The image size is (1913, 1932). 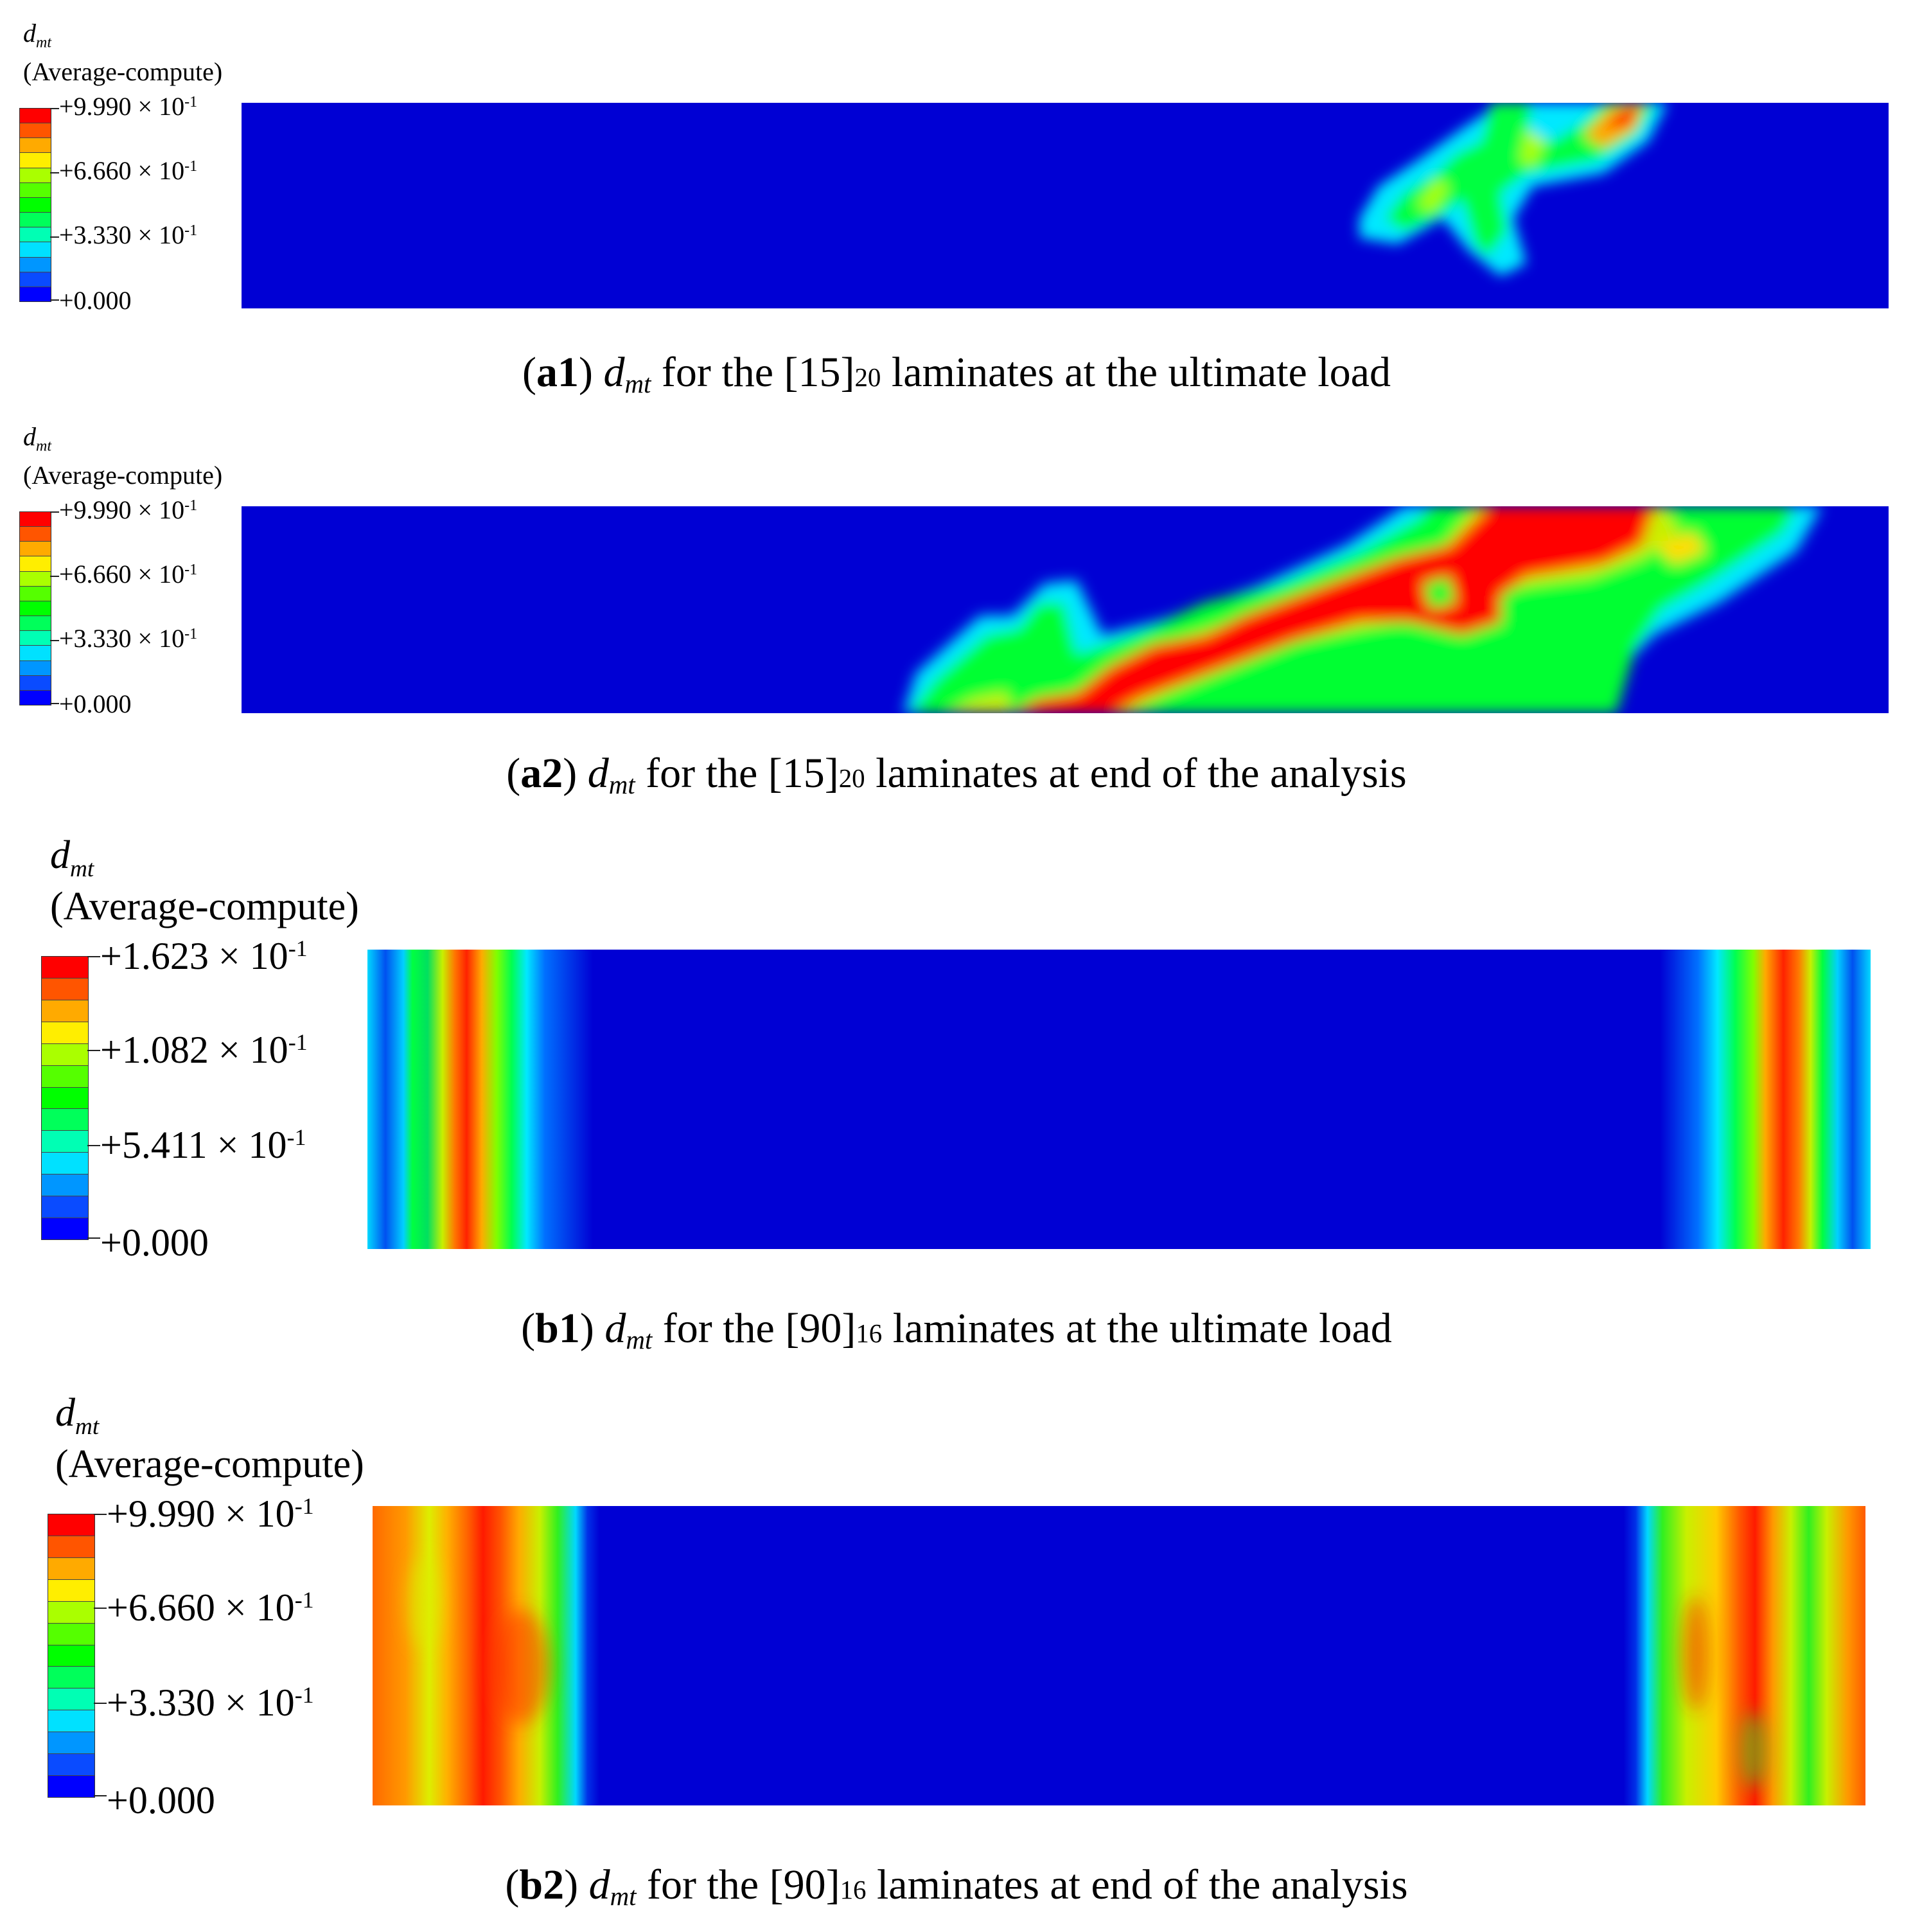 What do you see at coordinates (1142, 1885) in the screenshot?
I see `caption-text-end: laminates at end of the analysis` at bounding box center [1142, 1885].